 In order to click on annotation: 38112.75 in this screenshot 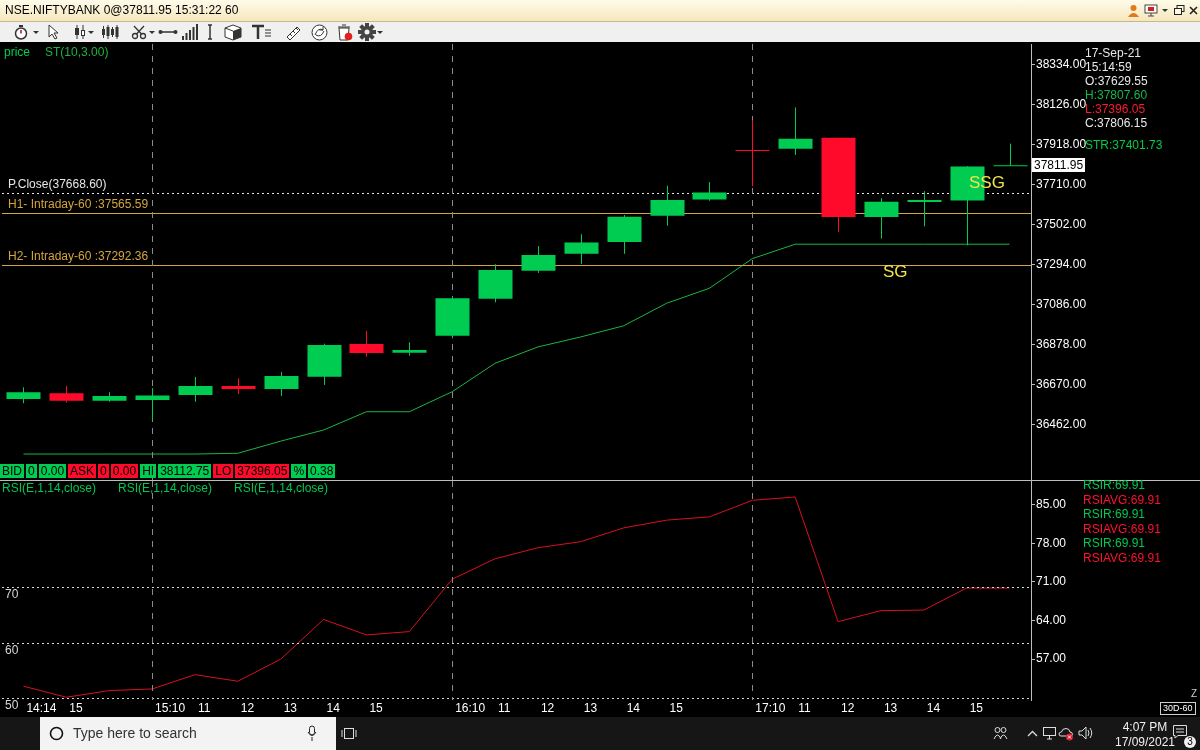, I will do `click(185, 471)`.